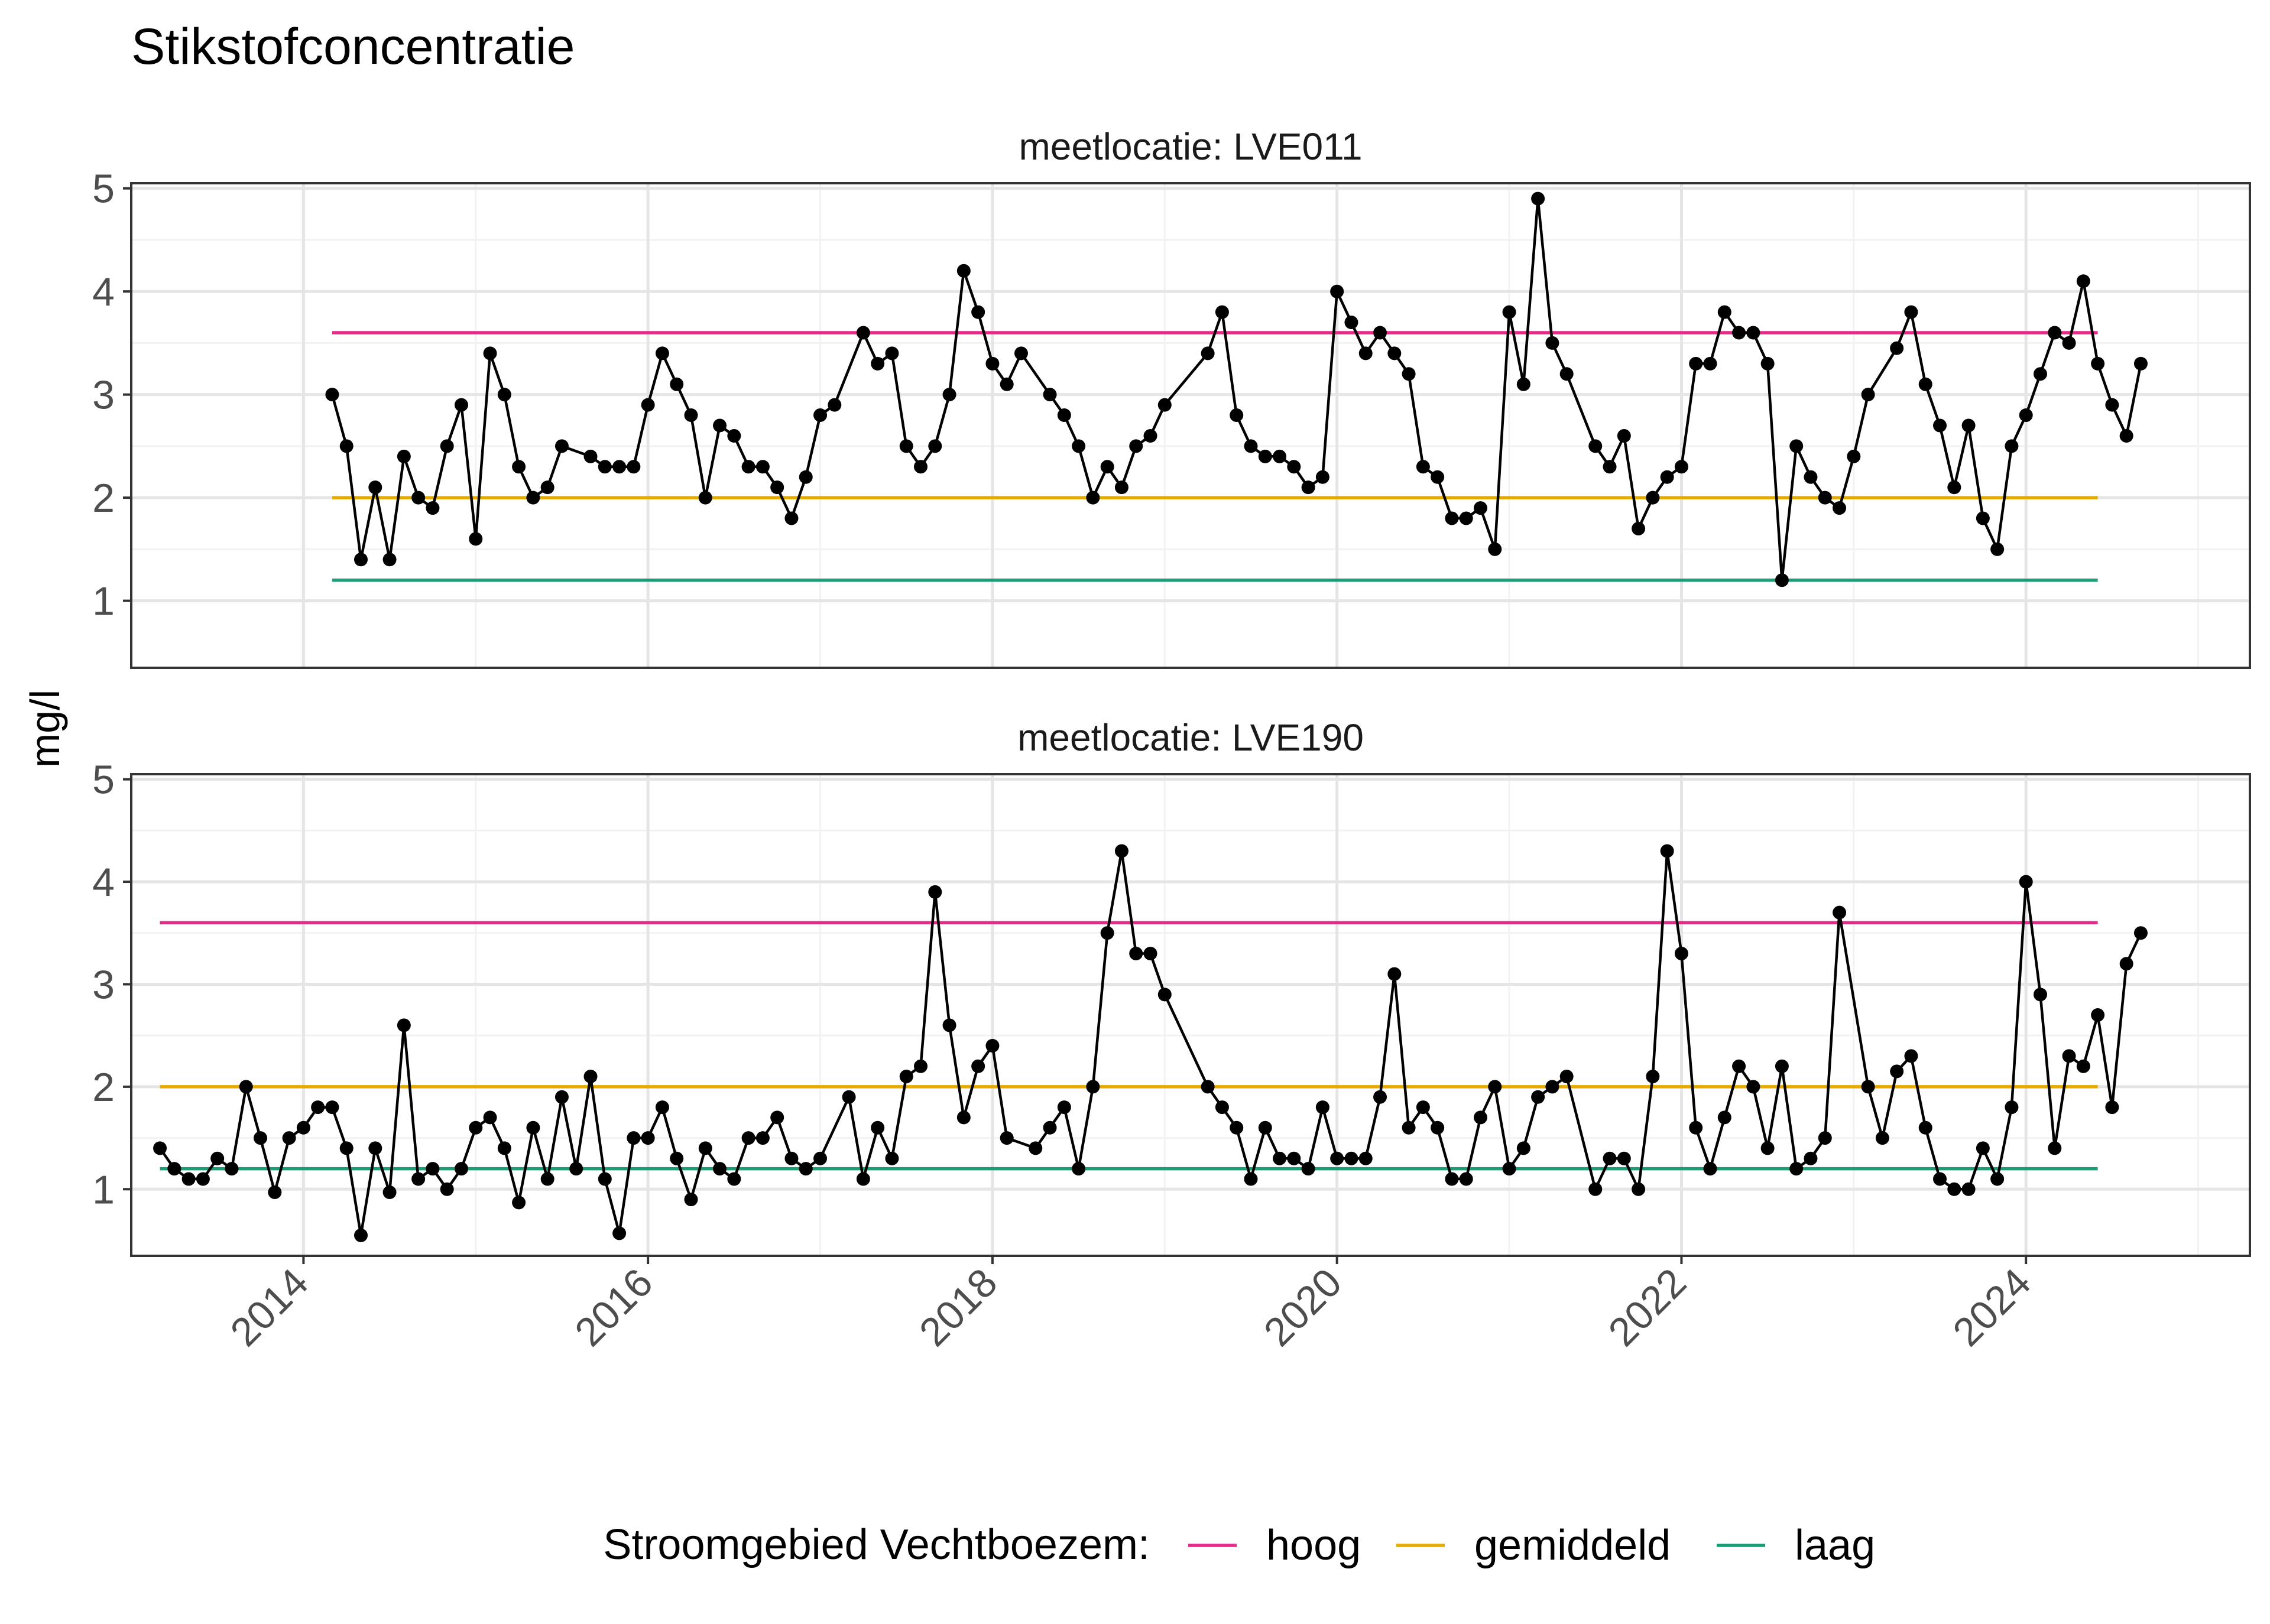 The width and height of the screenshot is (2270, 1624). Describe the element at coordinates (1835, 1545) in the screenshot. I see `legend-label-laag: laag` at that location.